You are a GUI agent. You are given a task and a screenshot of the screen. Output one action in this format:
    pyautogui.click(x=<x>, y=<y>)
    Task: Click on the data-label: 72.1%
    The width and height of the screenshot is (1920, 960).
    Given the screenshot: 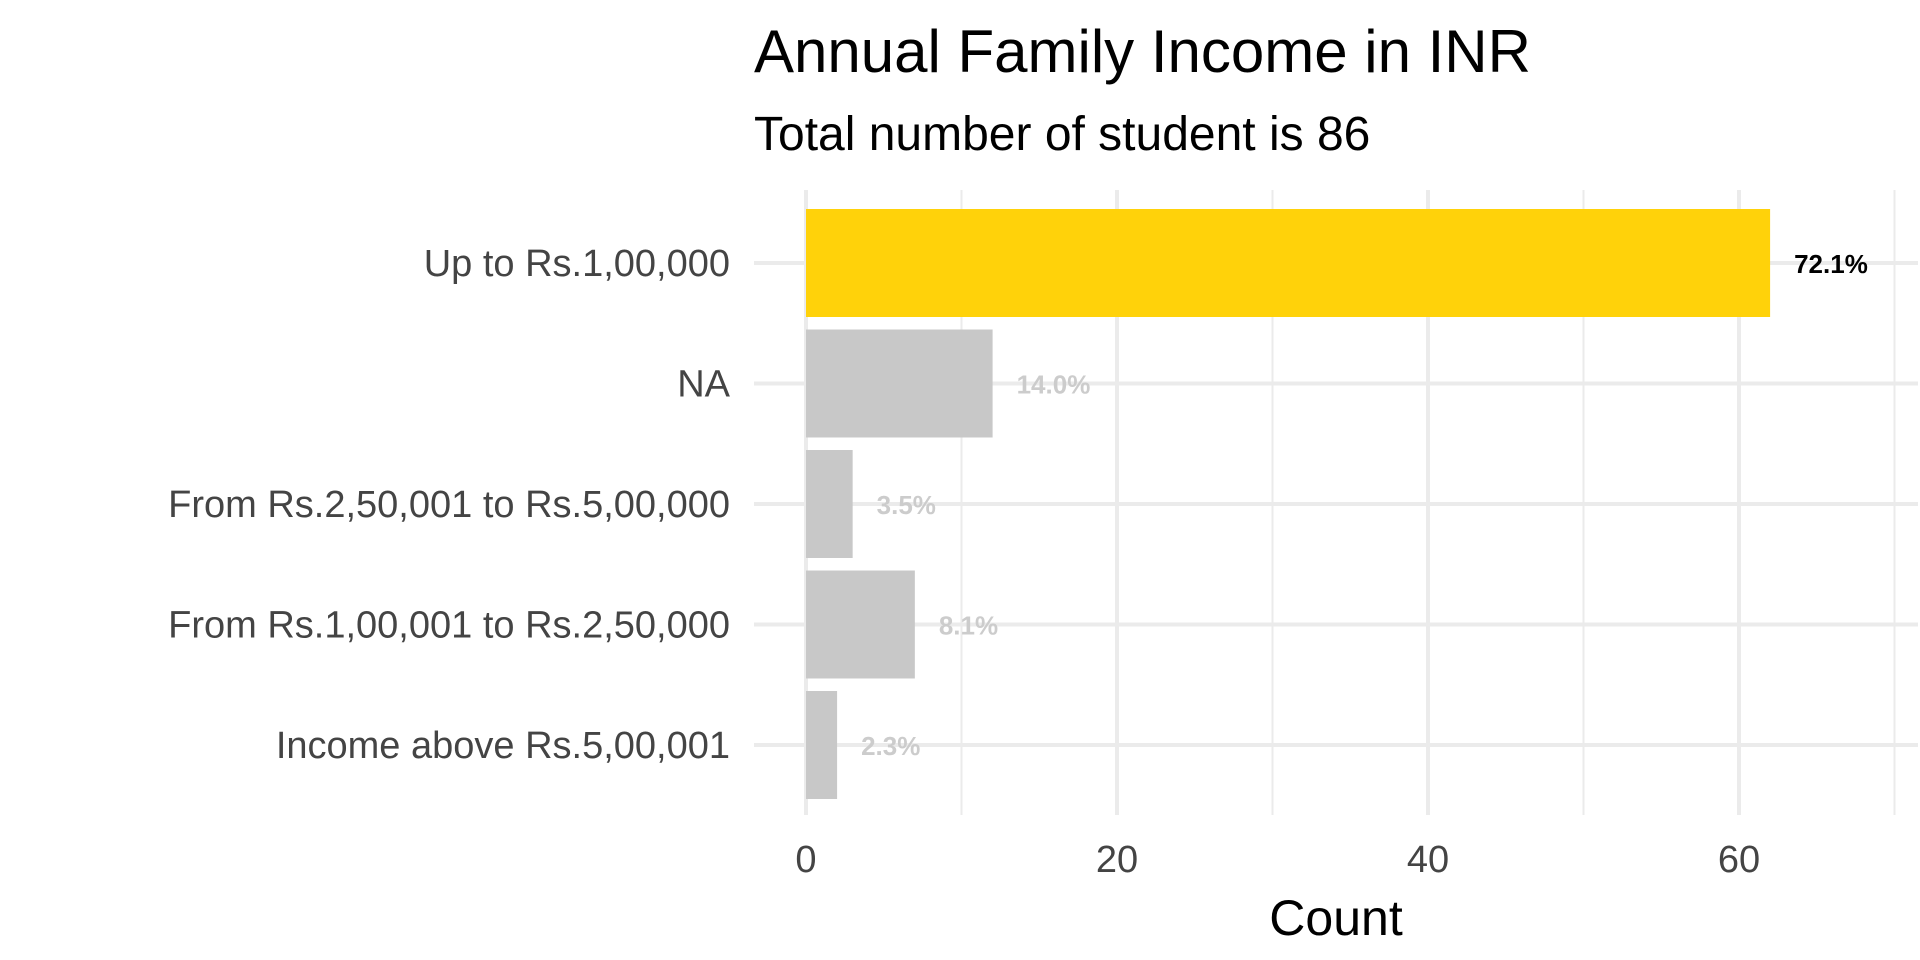 What is the action you would take?
    pyautogui.click(x=1831, y=264)
    